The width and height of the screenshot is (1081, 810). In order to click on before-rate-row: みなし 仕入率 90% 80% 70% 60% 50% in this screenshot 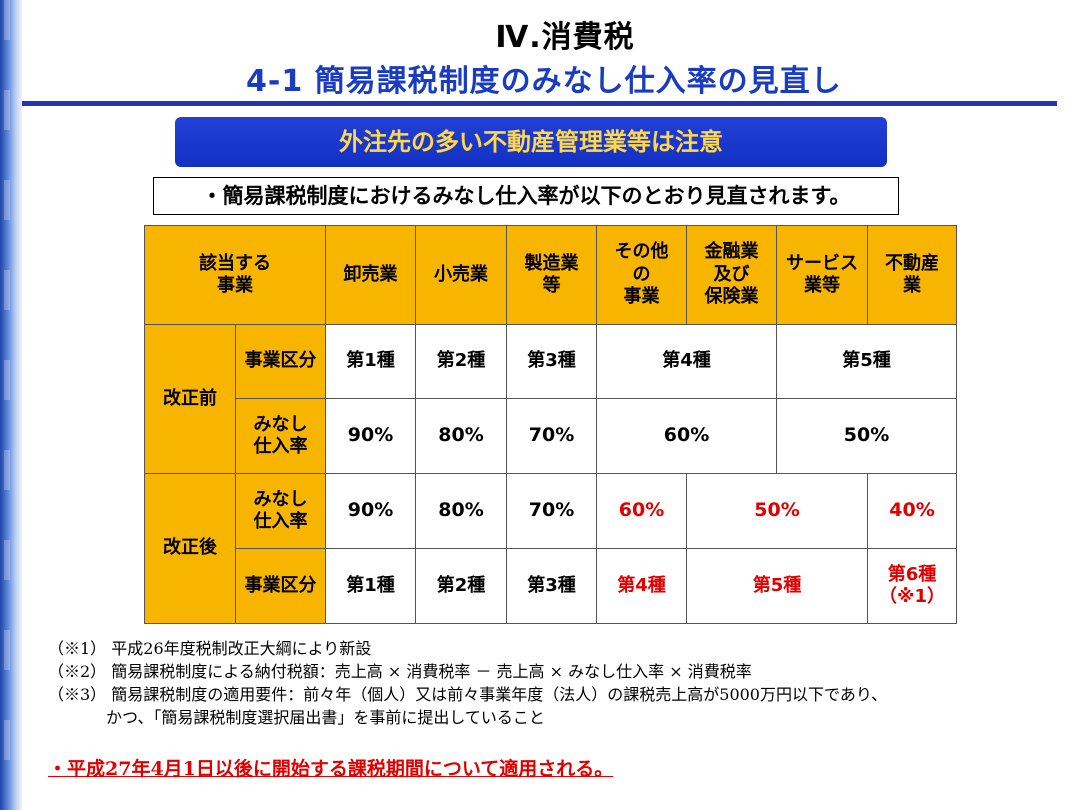, I will do `click(551, 436)`.